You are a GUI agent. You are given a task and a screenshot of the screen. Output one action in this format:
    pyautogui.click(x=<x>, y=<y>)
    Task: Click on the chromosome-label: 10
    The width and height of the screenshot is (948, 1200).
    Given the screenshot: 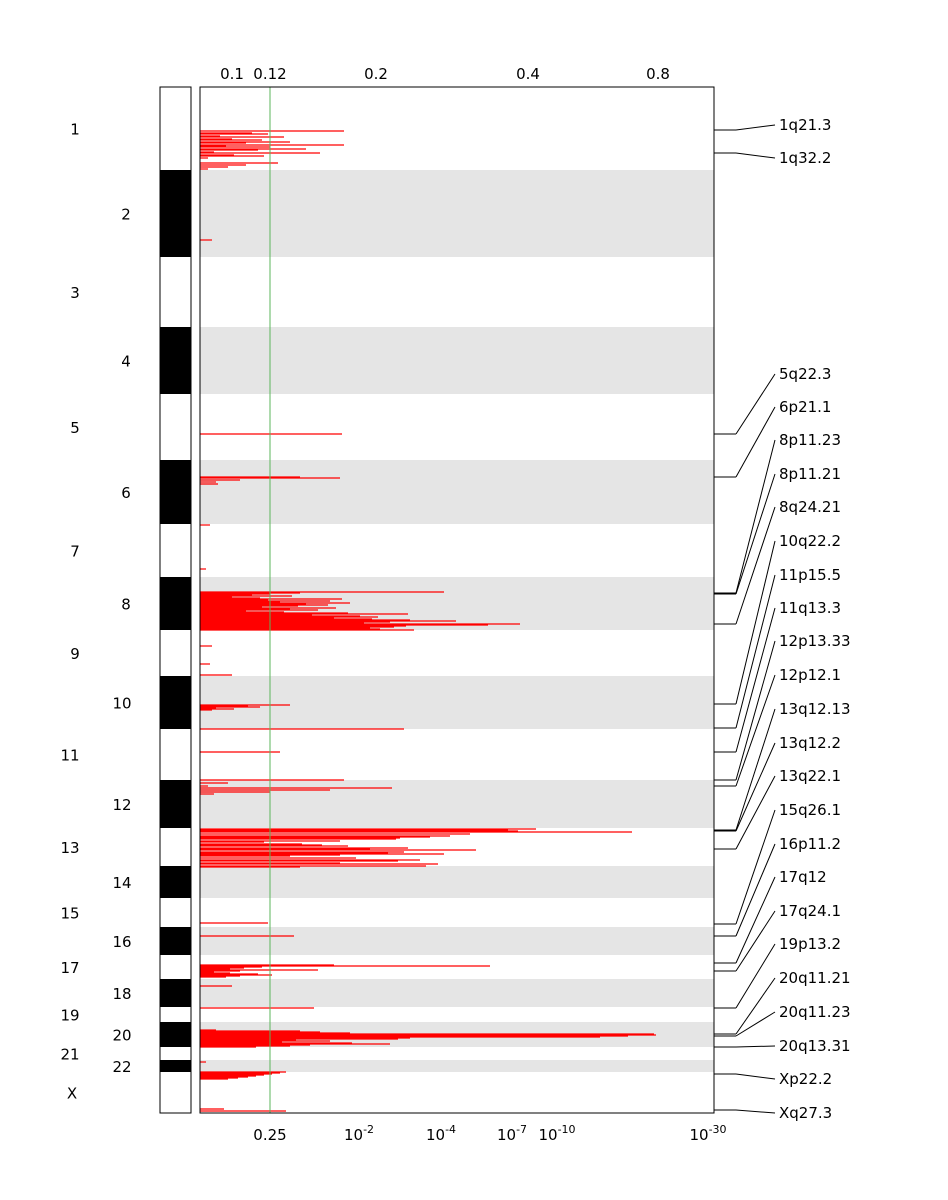 What is the action you would take?
    pyautogui.click(x=121, y=704)
    